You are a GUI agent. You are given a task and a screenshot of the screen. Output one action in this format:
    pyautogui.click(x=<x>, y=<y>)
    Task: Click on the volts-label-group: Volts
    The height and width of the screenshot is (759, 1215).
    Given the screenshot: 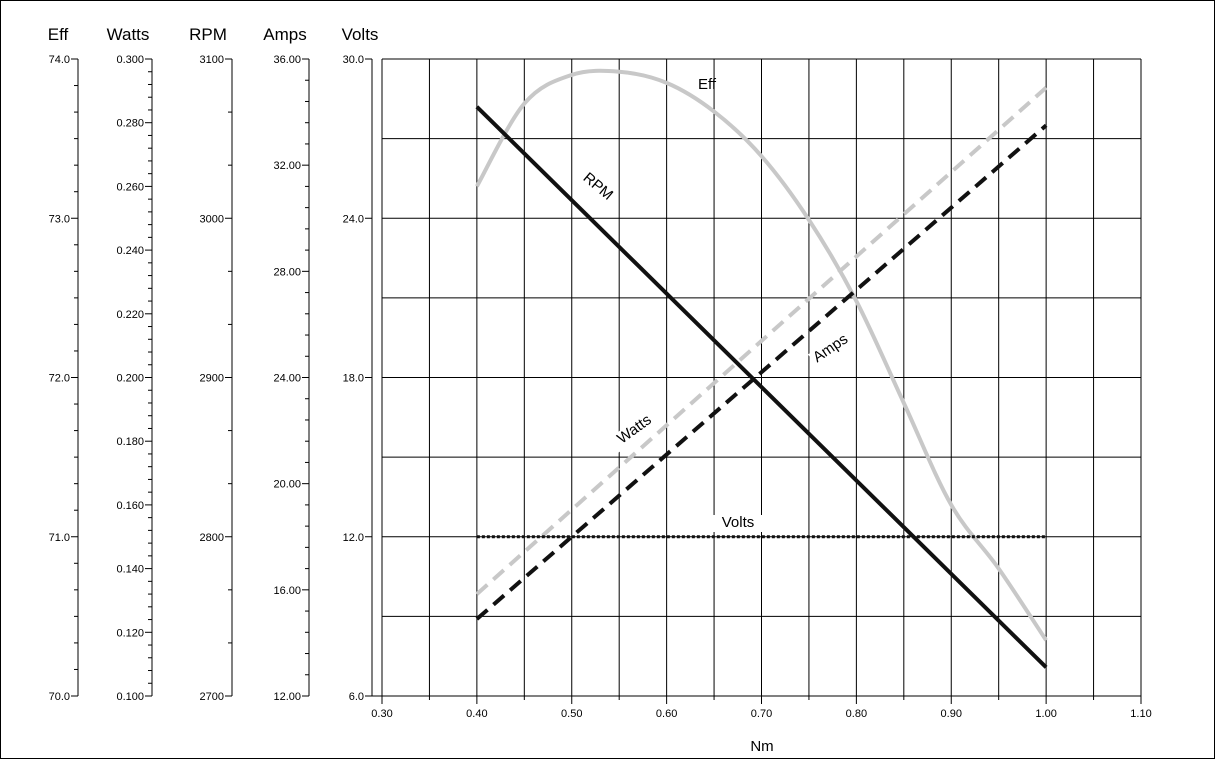 What is the action you would take?
    pyautogui.click(x=738, y=523)
    